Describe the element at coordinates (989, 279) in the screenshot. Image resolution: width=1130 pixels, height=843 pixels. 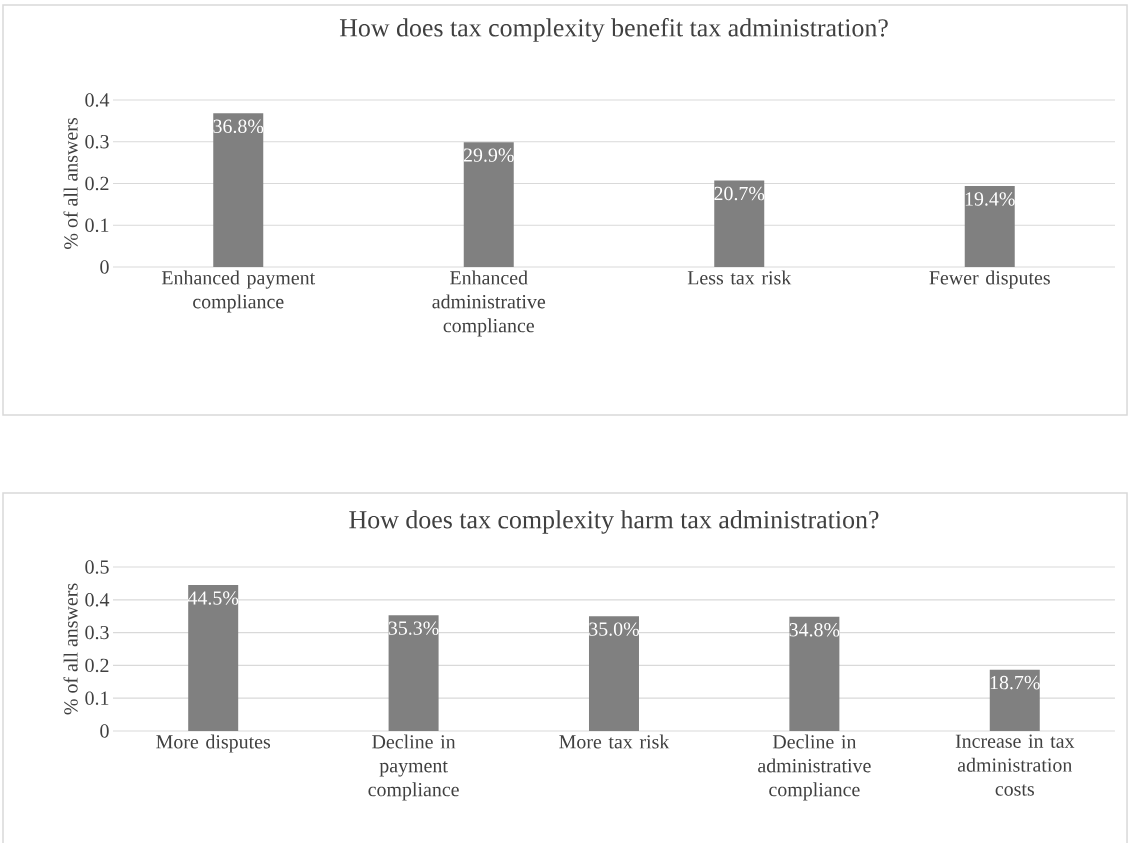
I see `x-tick-label: Fewer disputes` at that location.